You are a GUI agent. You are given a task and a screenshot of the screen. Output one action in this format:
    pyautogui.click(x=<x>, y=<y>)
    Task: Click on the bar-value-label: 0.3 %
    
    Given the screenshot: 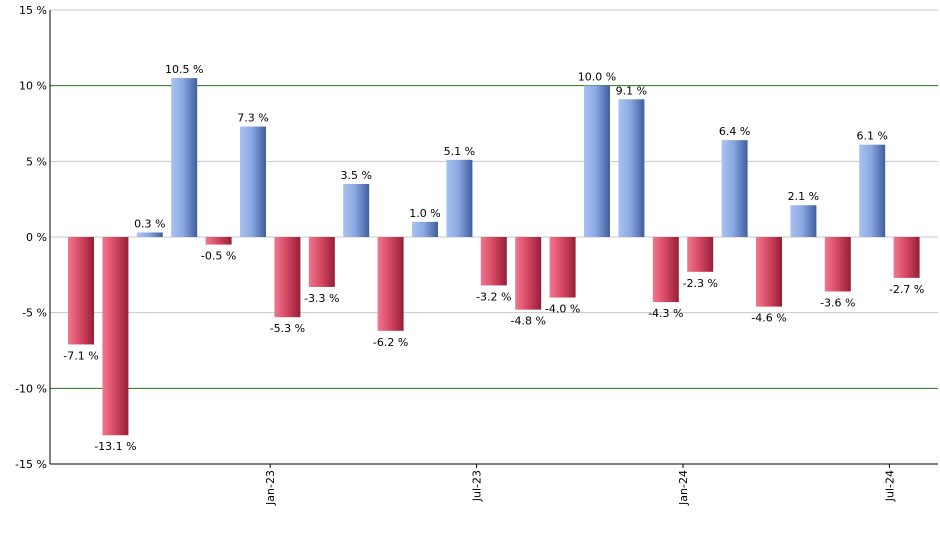 What is the action you would take?
    pyautogui.click(x=149, y=223)
    